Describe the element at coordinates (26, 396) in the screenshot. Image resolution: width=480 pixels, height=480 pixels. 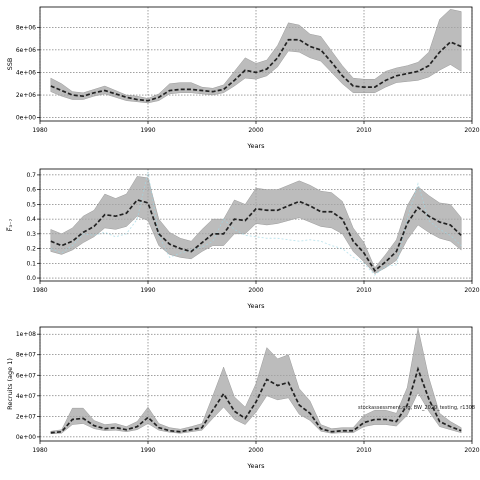
I see `y-tick-label: 4e+07` at that location.